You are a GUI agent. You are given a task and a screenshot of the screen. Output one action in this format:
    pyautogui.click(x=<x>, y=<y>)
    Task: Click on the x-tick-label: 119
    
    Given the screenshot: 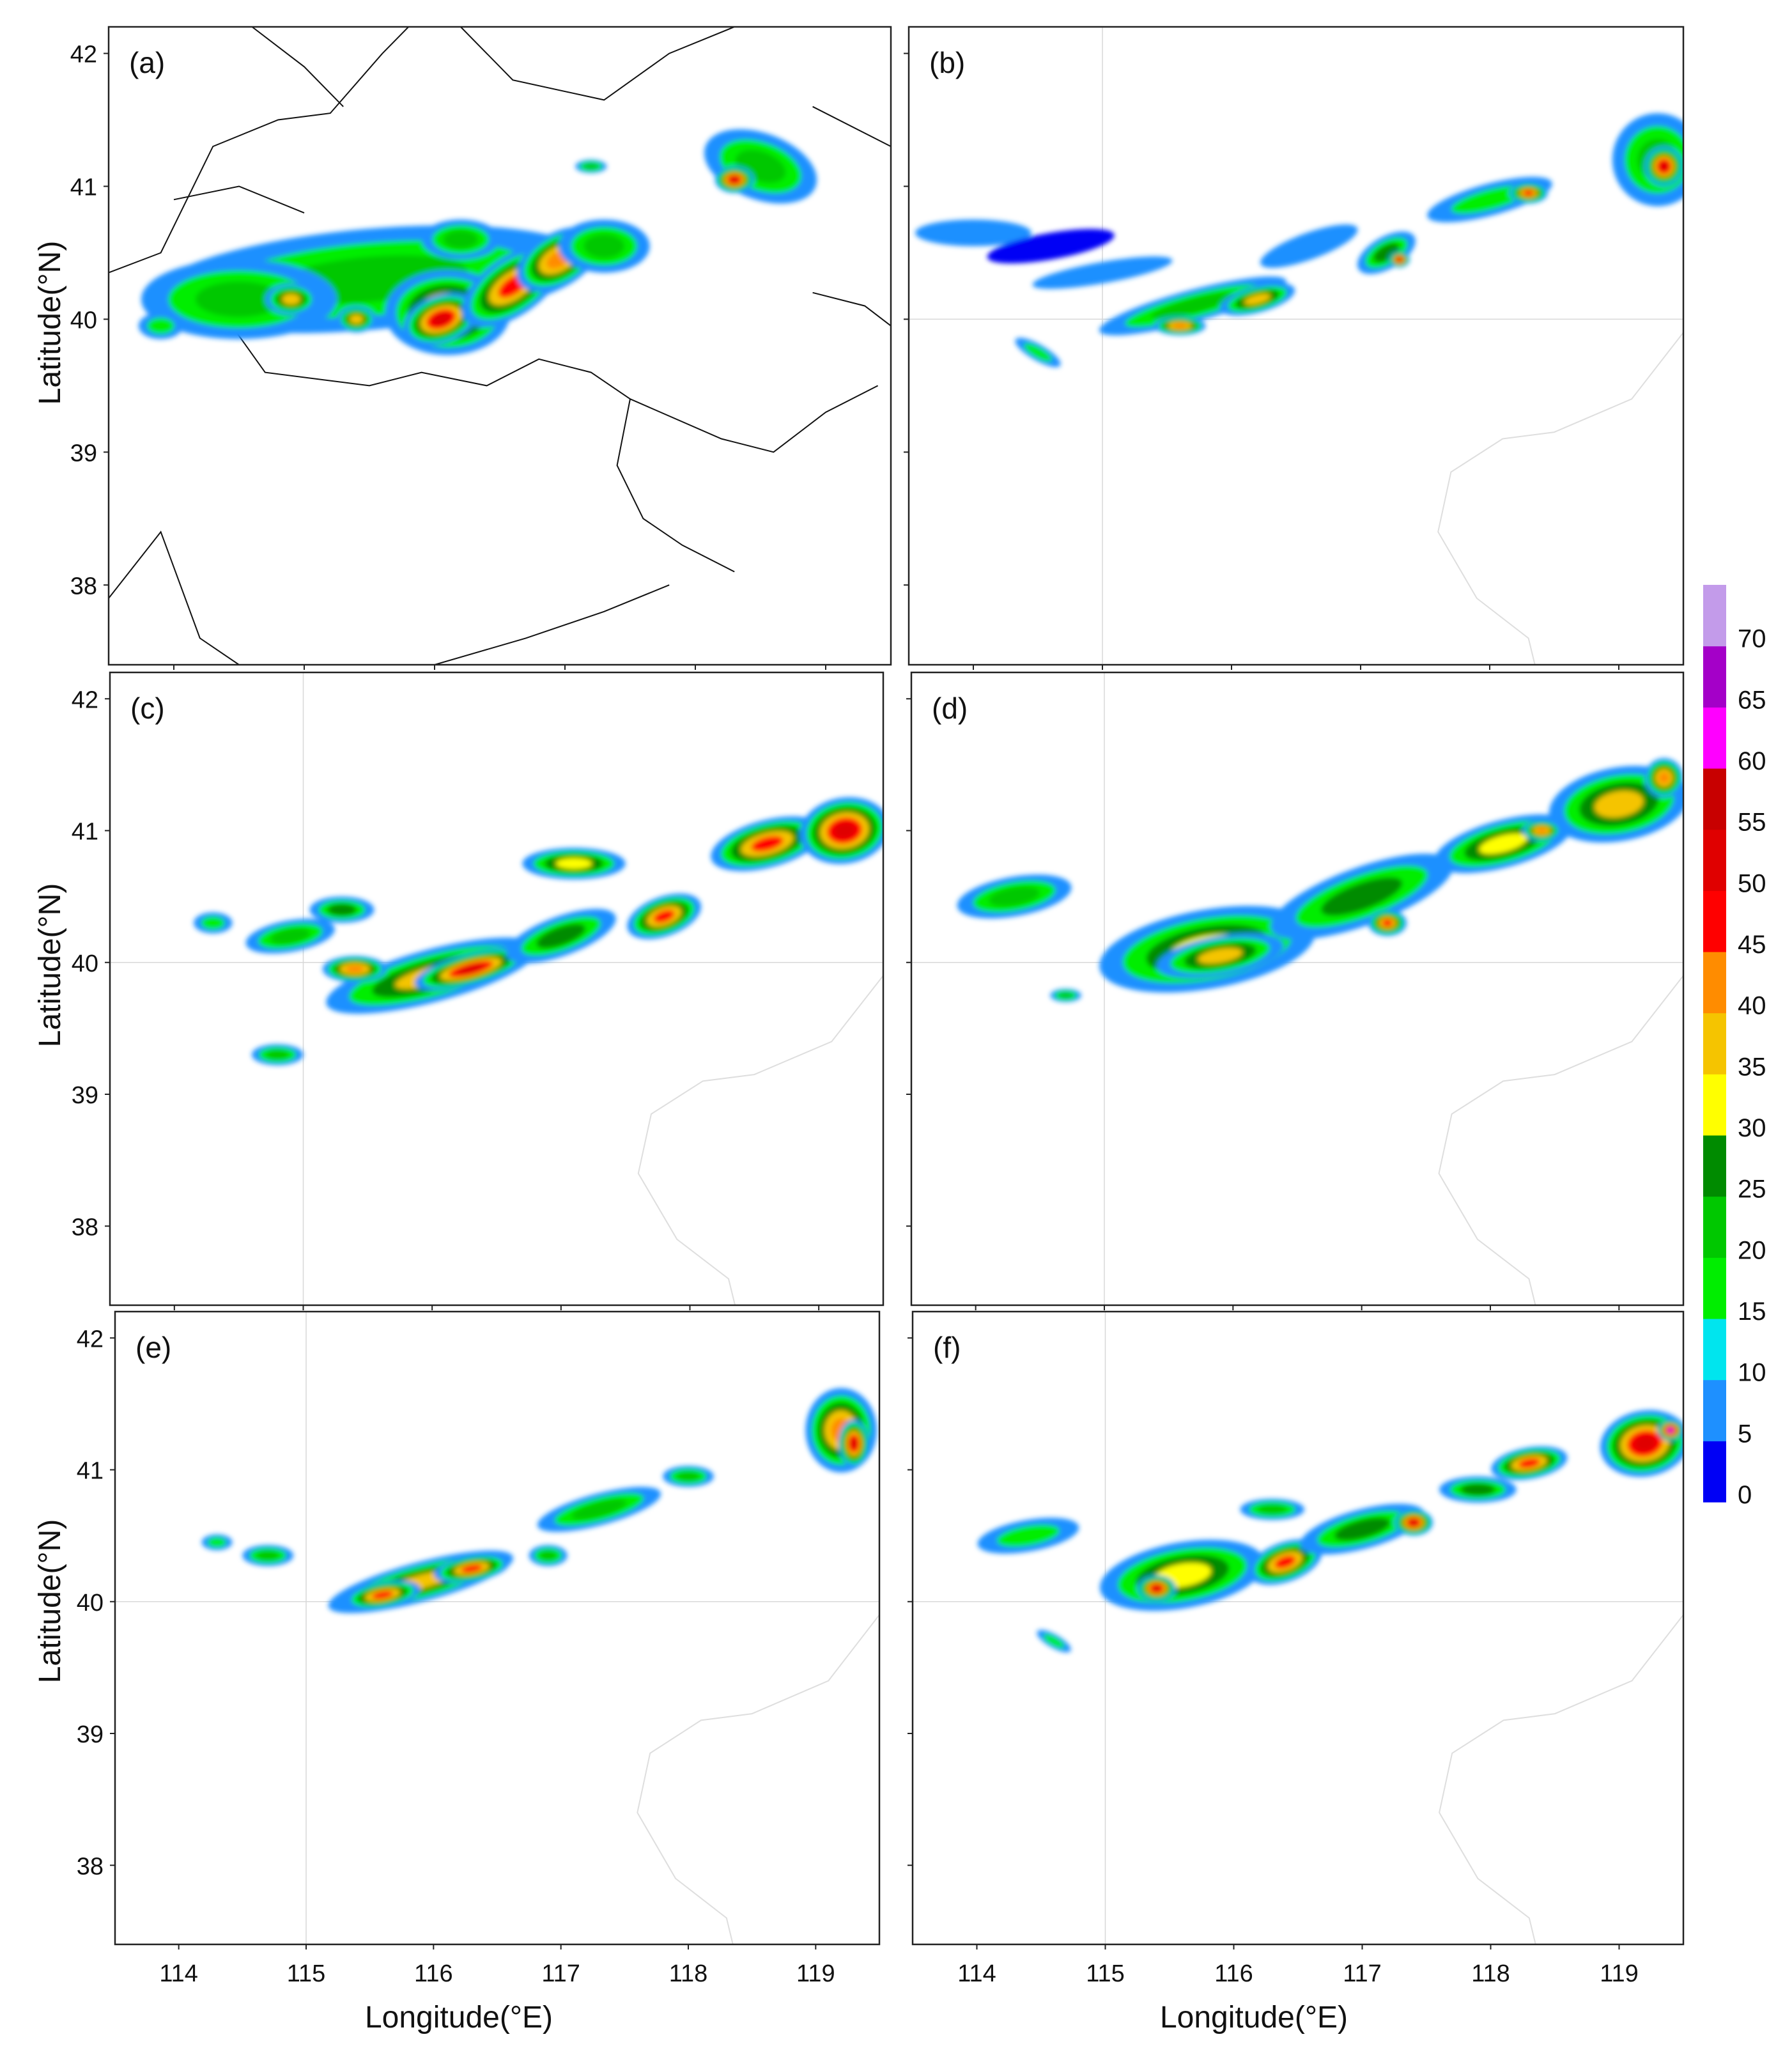 What is the action you would take?
    pyautogui.click(x=815, y=1974)
    